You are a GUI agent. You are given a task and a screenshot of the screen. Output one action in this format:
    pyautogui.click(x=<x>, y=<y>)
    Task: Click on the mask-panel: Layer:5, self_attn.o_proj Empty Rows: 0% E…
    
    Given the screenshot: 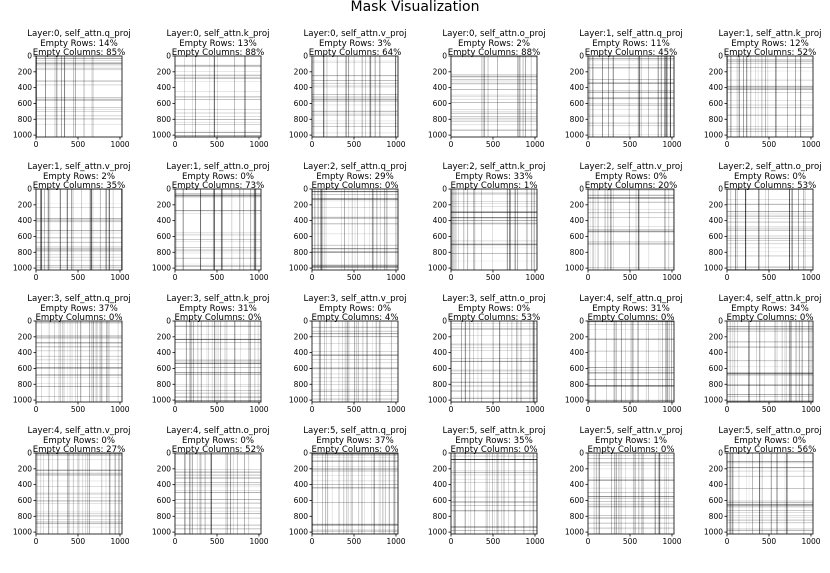 What is the action you would take?
    pyautogui.click(x=767, y=493)
    